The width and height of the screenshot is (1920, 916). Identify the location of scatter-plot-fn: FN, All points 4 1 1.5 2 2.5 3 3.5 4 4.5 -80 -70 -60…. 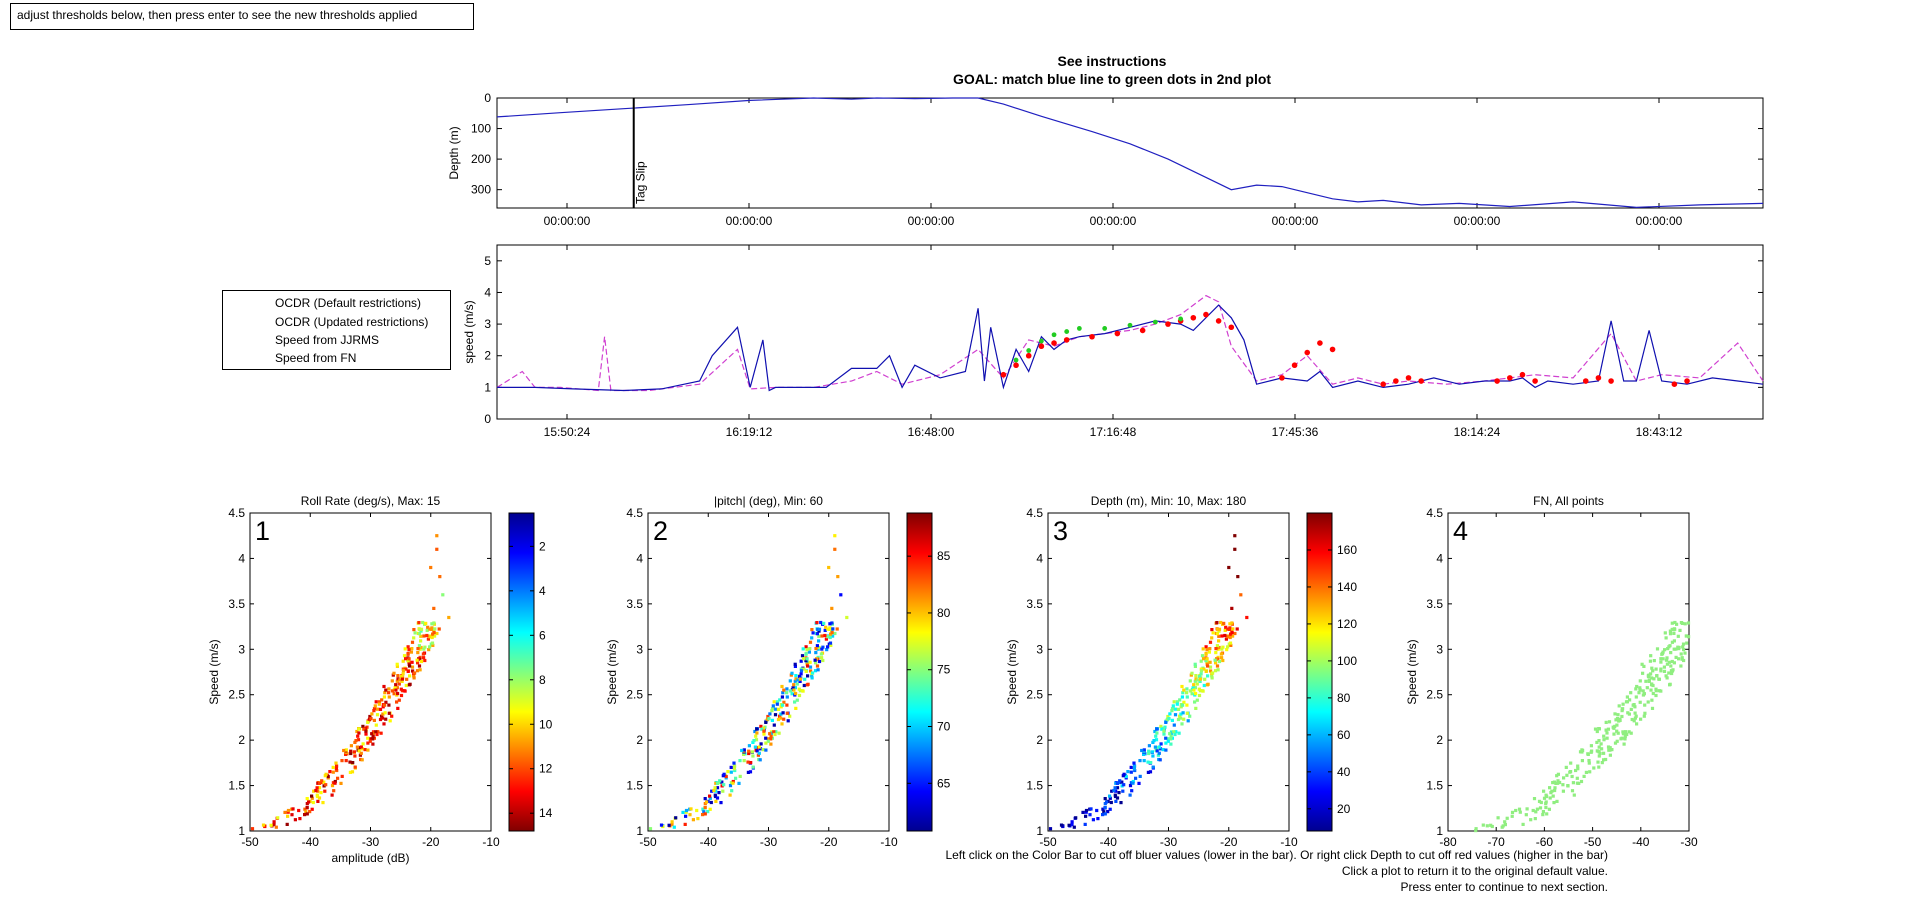
(1551, 671).